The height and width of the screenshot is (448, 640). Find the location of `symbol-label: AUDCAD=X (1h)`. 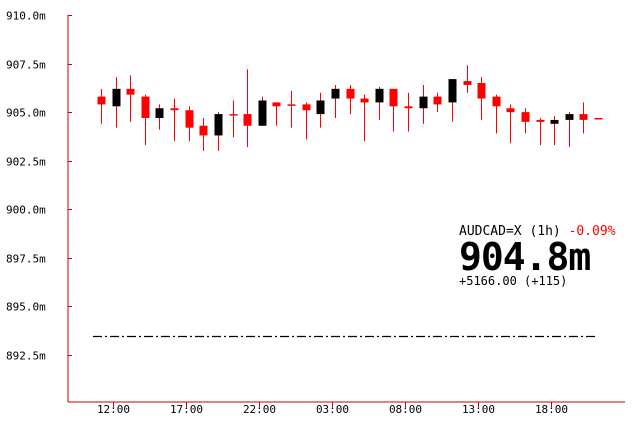

symbol-label: AUDCAD=X (1h) is located at coordinates (510, 231).